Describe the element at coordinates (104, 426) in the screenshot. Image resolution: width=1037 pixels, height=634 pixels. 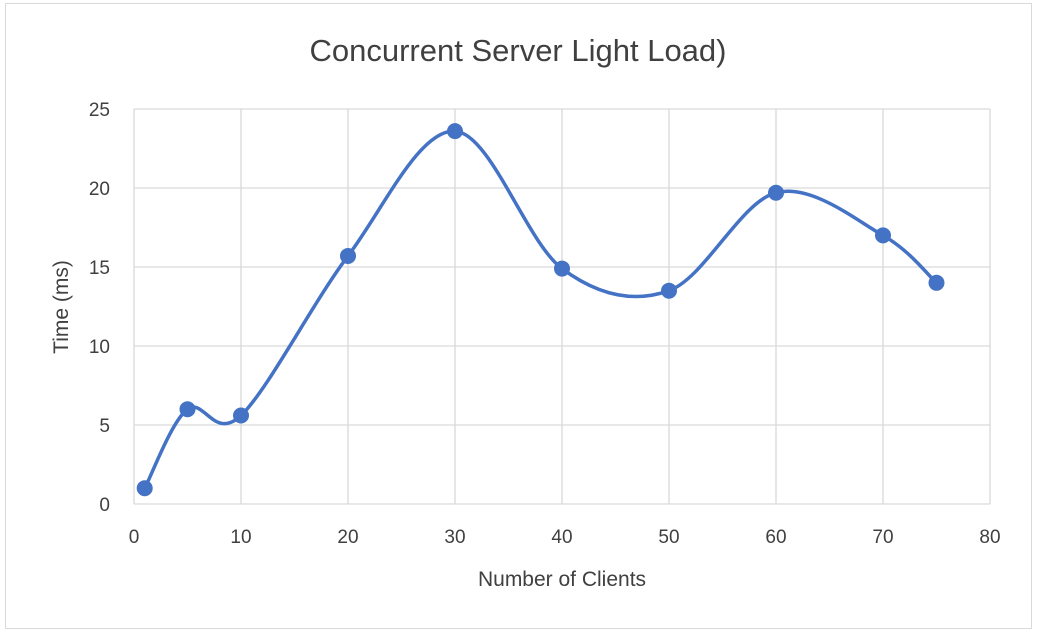
I see `y-tick-label: 5` at that location.